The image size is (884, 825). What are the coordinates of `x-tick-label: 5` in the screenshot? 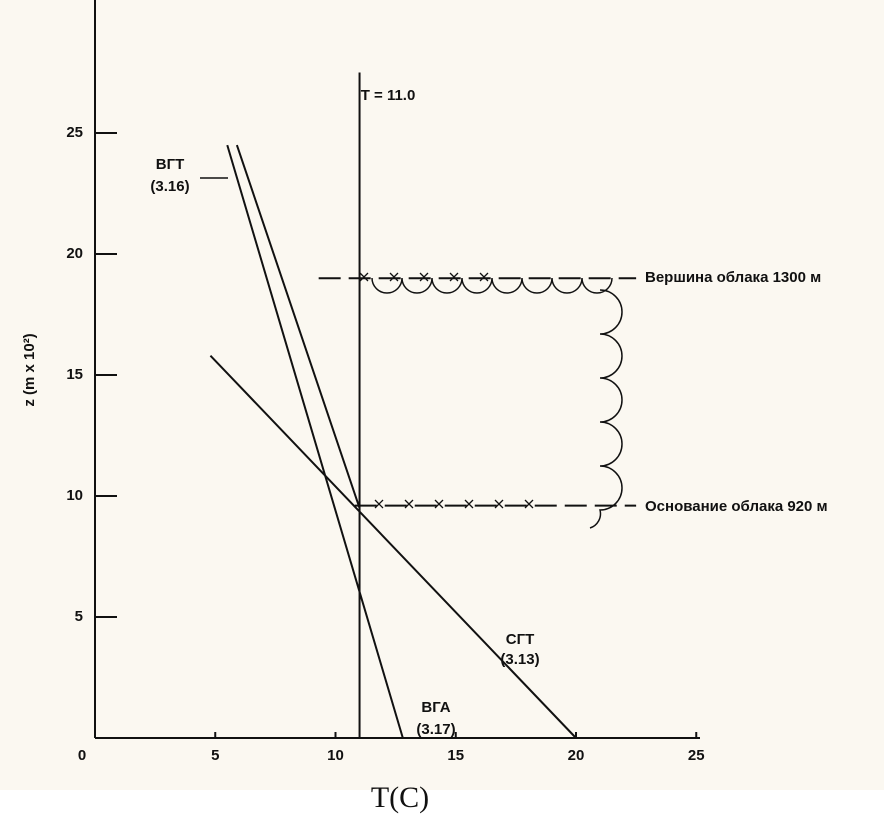 It's located at (215, 755).